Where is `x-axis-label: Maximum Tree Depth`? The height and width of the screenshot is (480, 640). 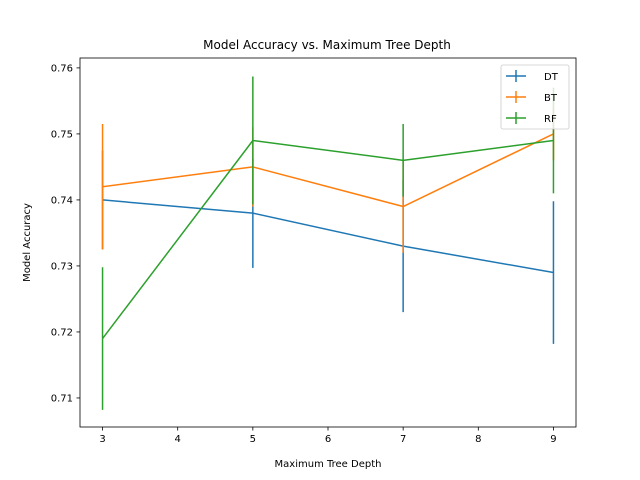 x-axis-label: Maximum Tree Depth is located at coordinates (328, 464).